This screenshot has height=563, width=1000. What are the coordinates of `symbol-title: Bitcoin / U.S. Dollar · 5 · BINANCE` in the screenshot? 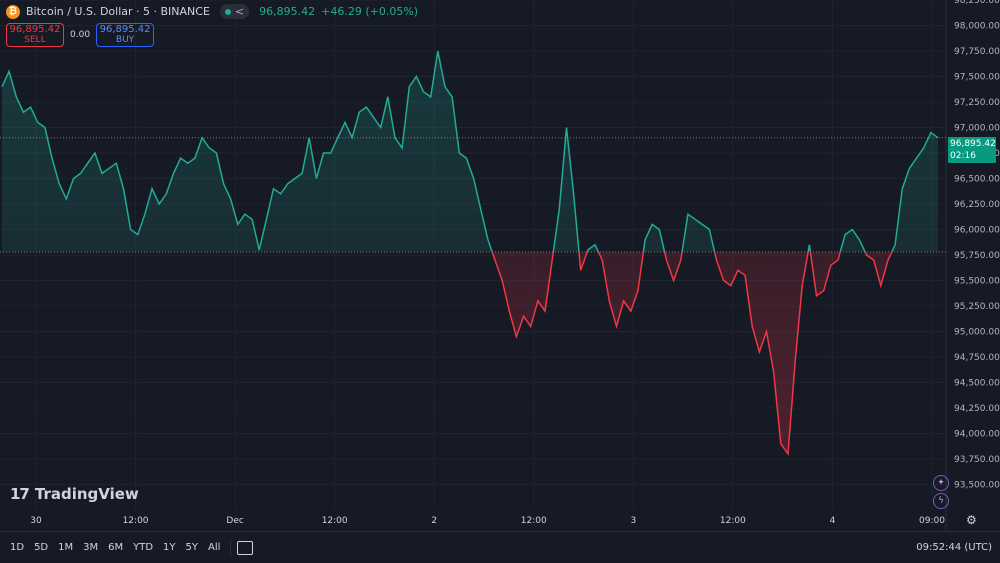 It's located at (118, 11).